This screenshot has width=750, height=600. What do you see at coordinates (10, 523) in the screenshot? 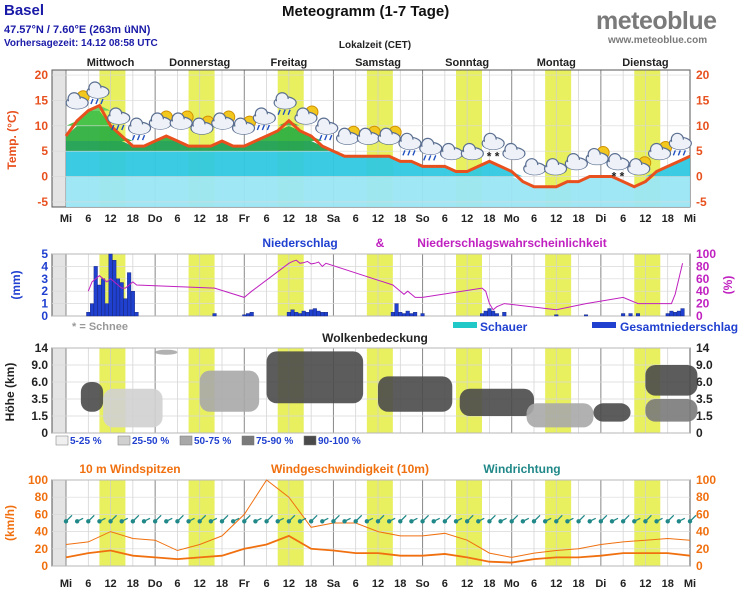
I see `wind-axis-label: (km/h)` at bounding box center [10, 523].